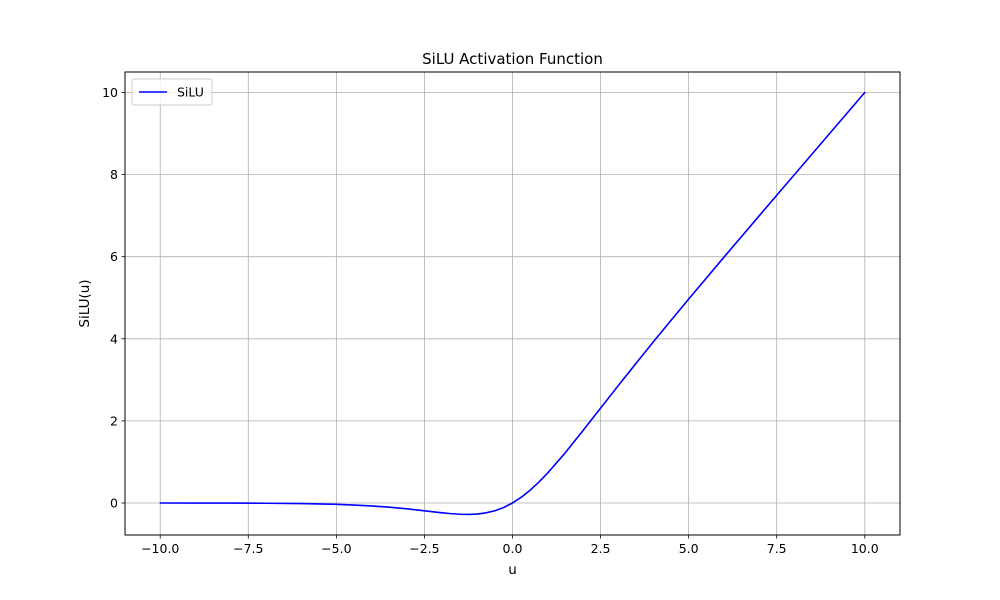 The width and height of the screenshot is (1000, 600). I want to click on legend: SiLU, so click(172, 92).